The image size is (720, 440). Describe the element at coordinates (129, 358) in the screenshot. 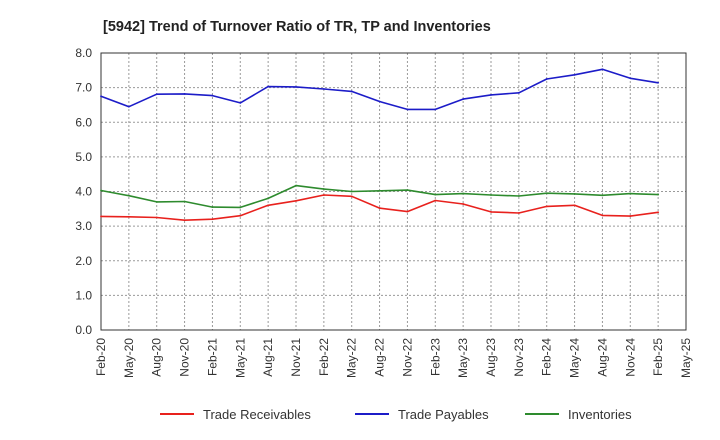

I see `x-tick-label: May-20` at that location.